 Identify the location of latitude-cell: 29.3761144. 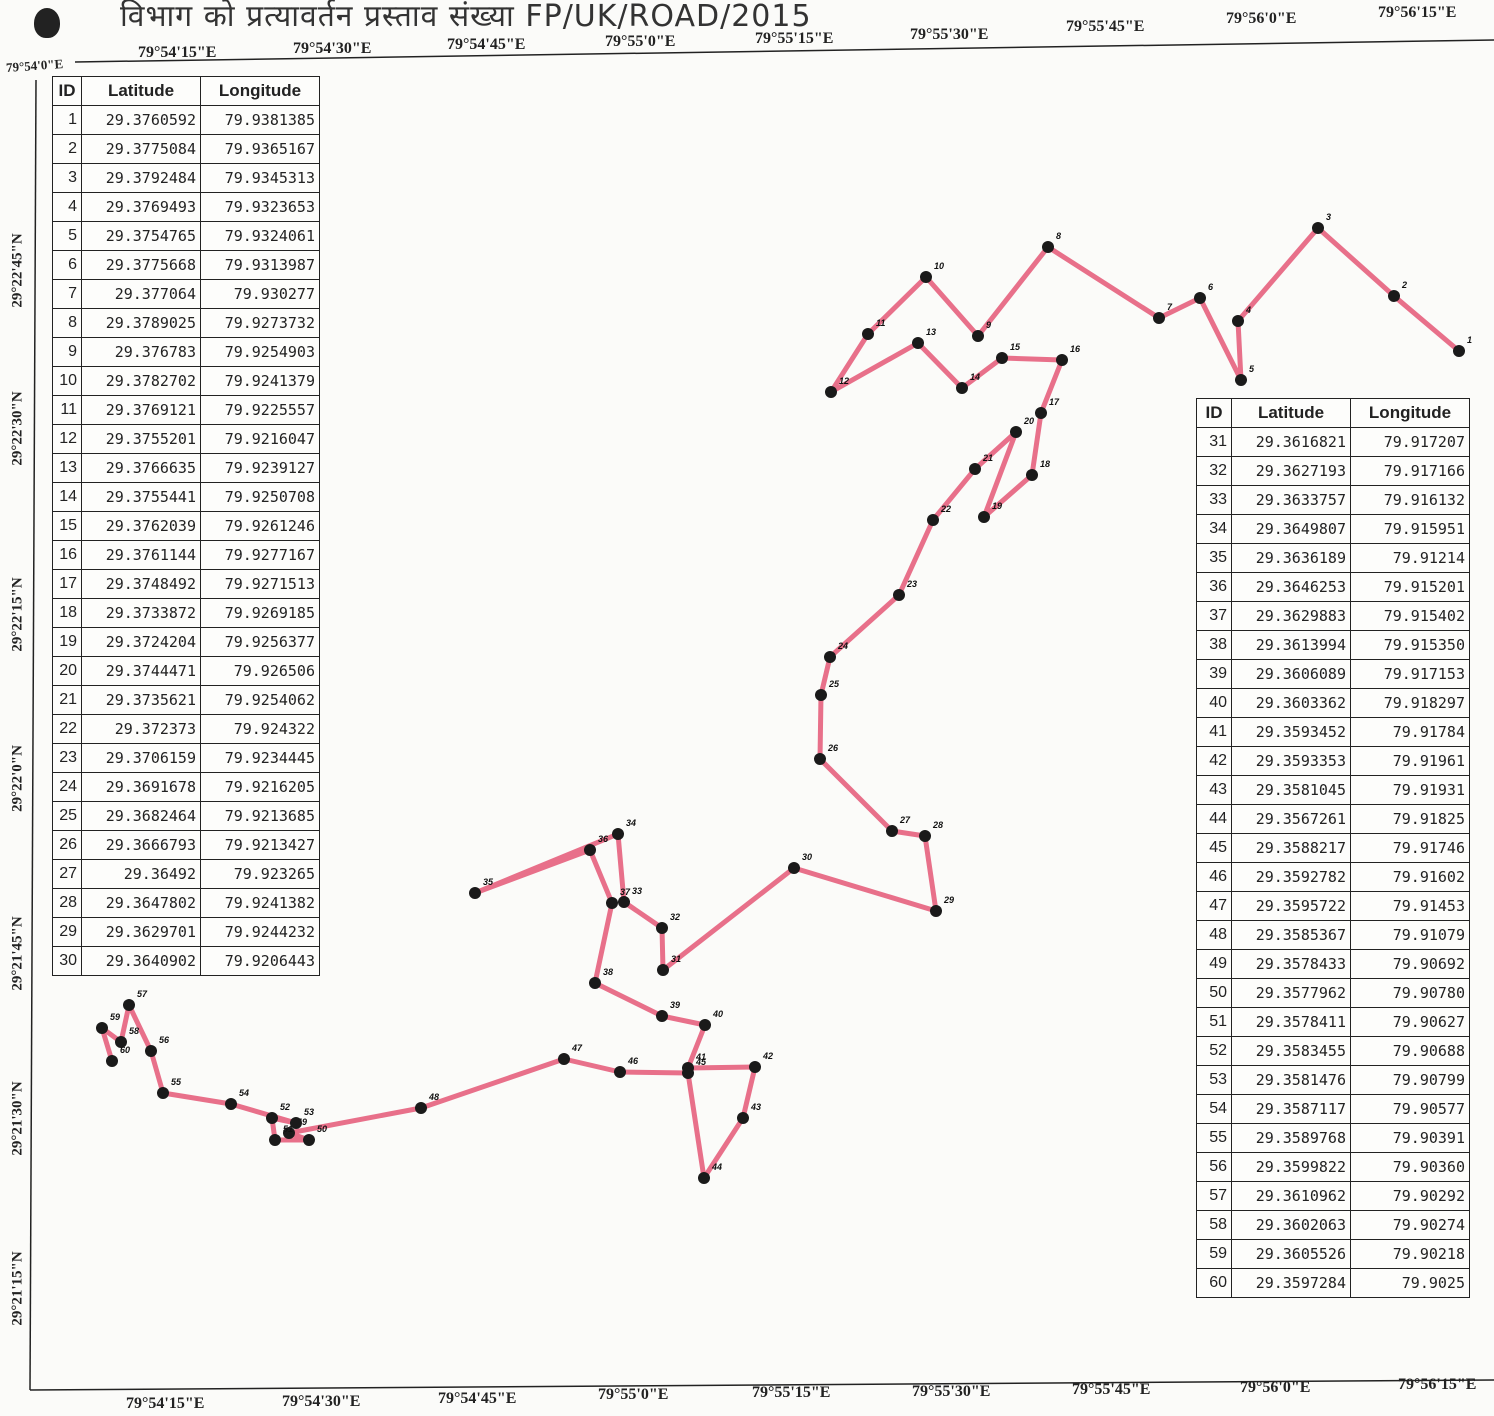
(141, 555).